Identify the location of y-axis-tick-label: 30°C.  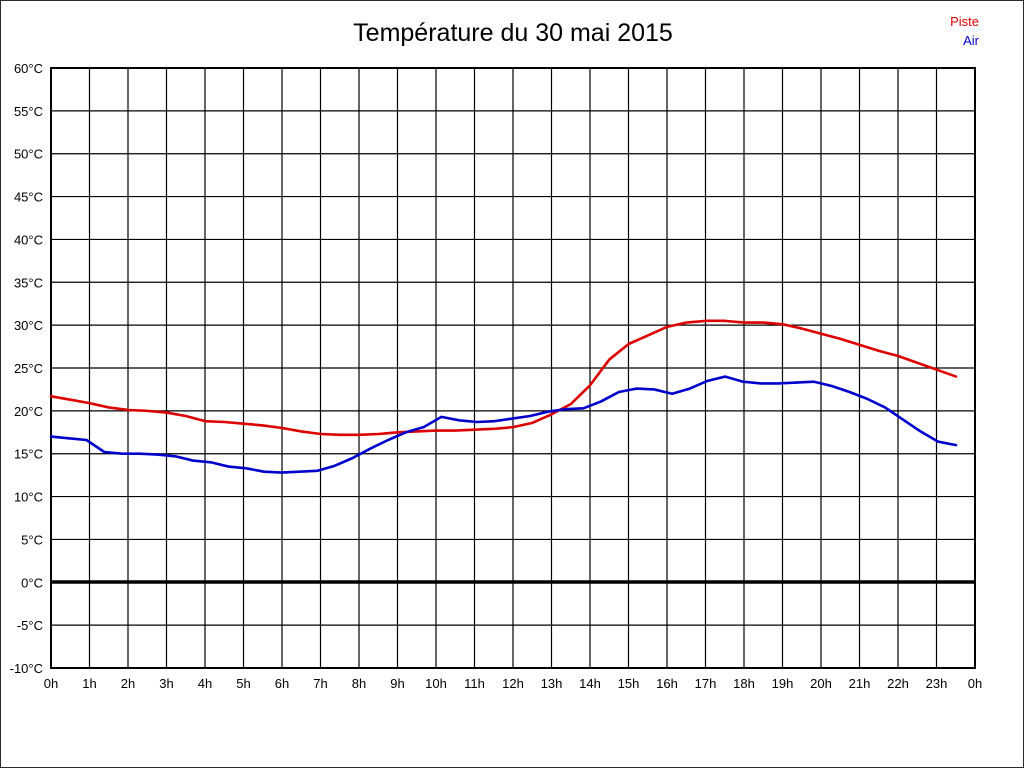
(28, 325).